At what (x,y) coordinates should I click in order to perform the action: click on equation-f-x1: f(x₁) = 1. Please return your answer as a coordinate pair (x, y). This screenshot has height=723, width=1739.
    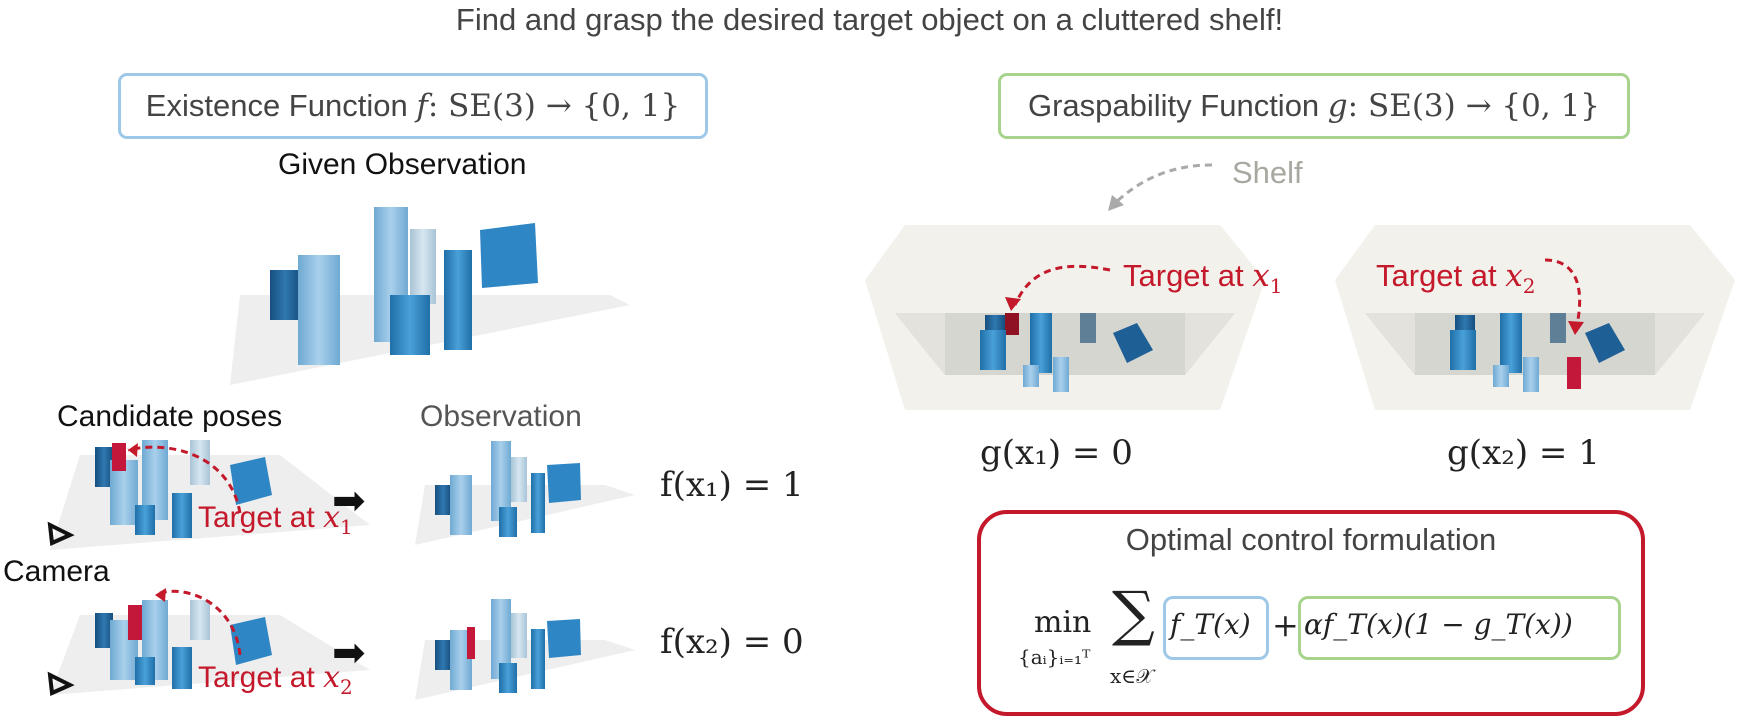
    Looking at the image, I should click on (732, 485).